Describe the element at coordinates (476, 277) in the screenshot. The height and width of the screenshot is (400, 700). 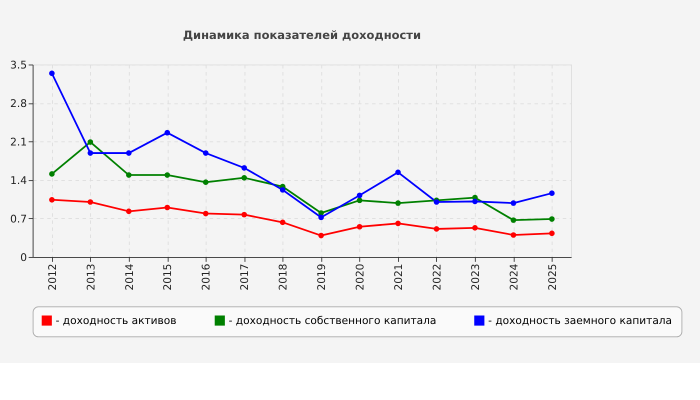
I see `x-tick-label: 2023` at that location.